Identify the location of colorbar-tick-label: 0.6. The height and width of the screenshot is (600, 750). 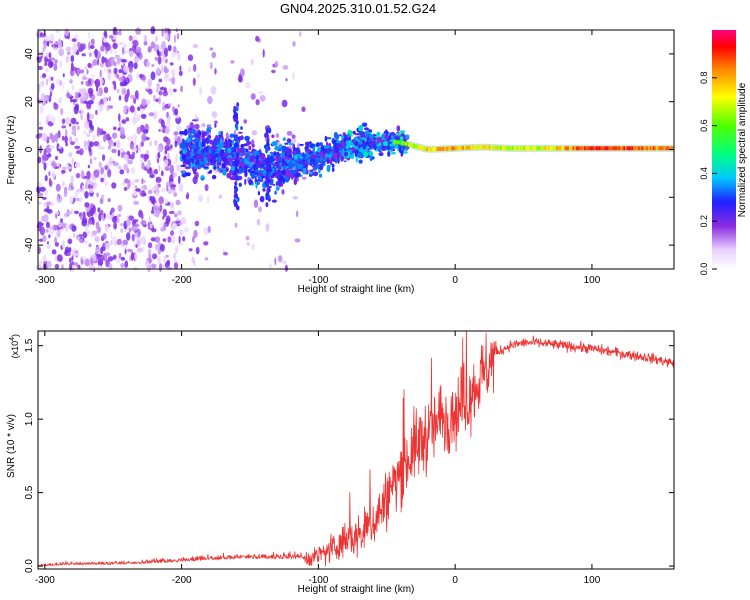
(704, 125).